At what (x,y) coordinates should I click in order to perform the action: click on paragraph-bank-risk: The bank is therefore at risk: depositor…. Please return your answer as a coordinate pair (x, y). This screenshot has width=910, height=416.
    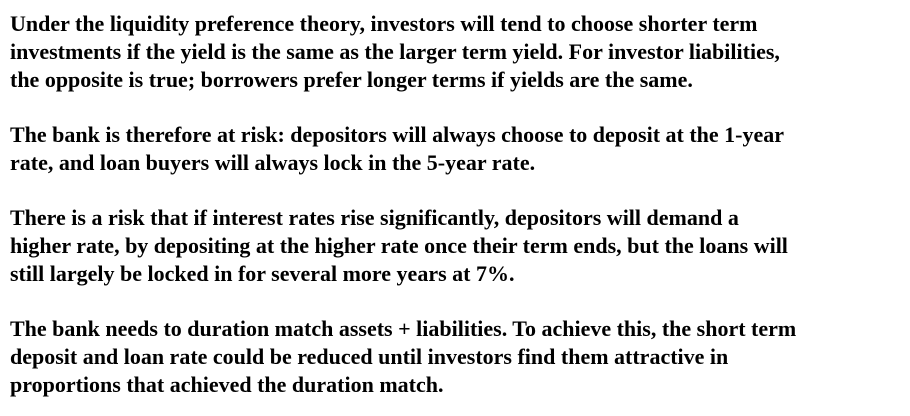
    Looking at the image, I should click on (457, 149).